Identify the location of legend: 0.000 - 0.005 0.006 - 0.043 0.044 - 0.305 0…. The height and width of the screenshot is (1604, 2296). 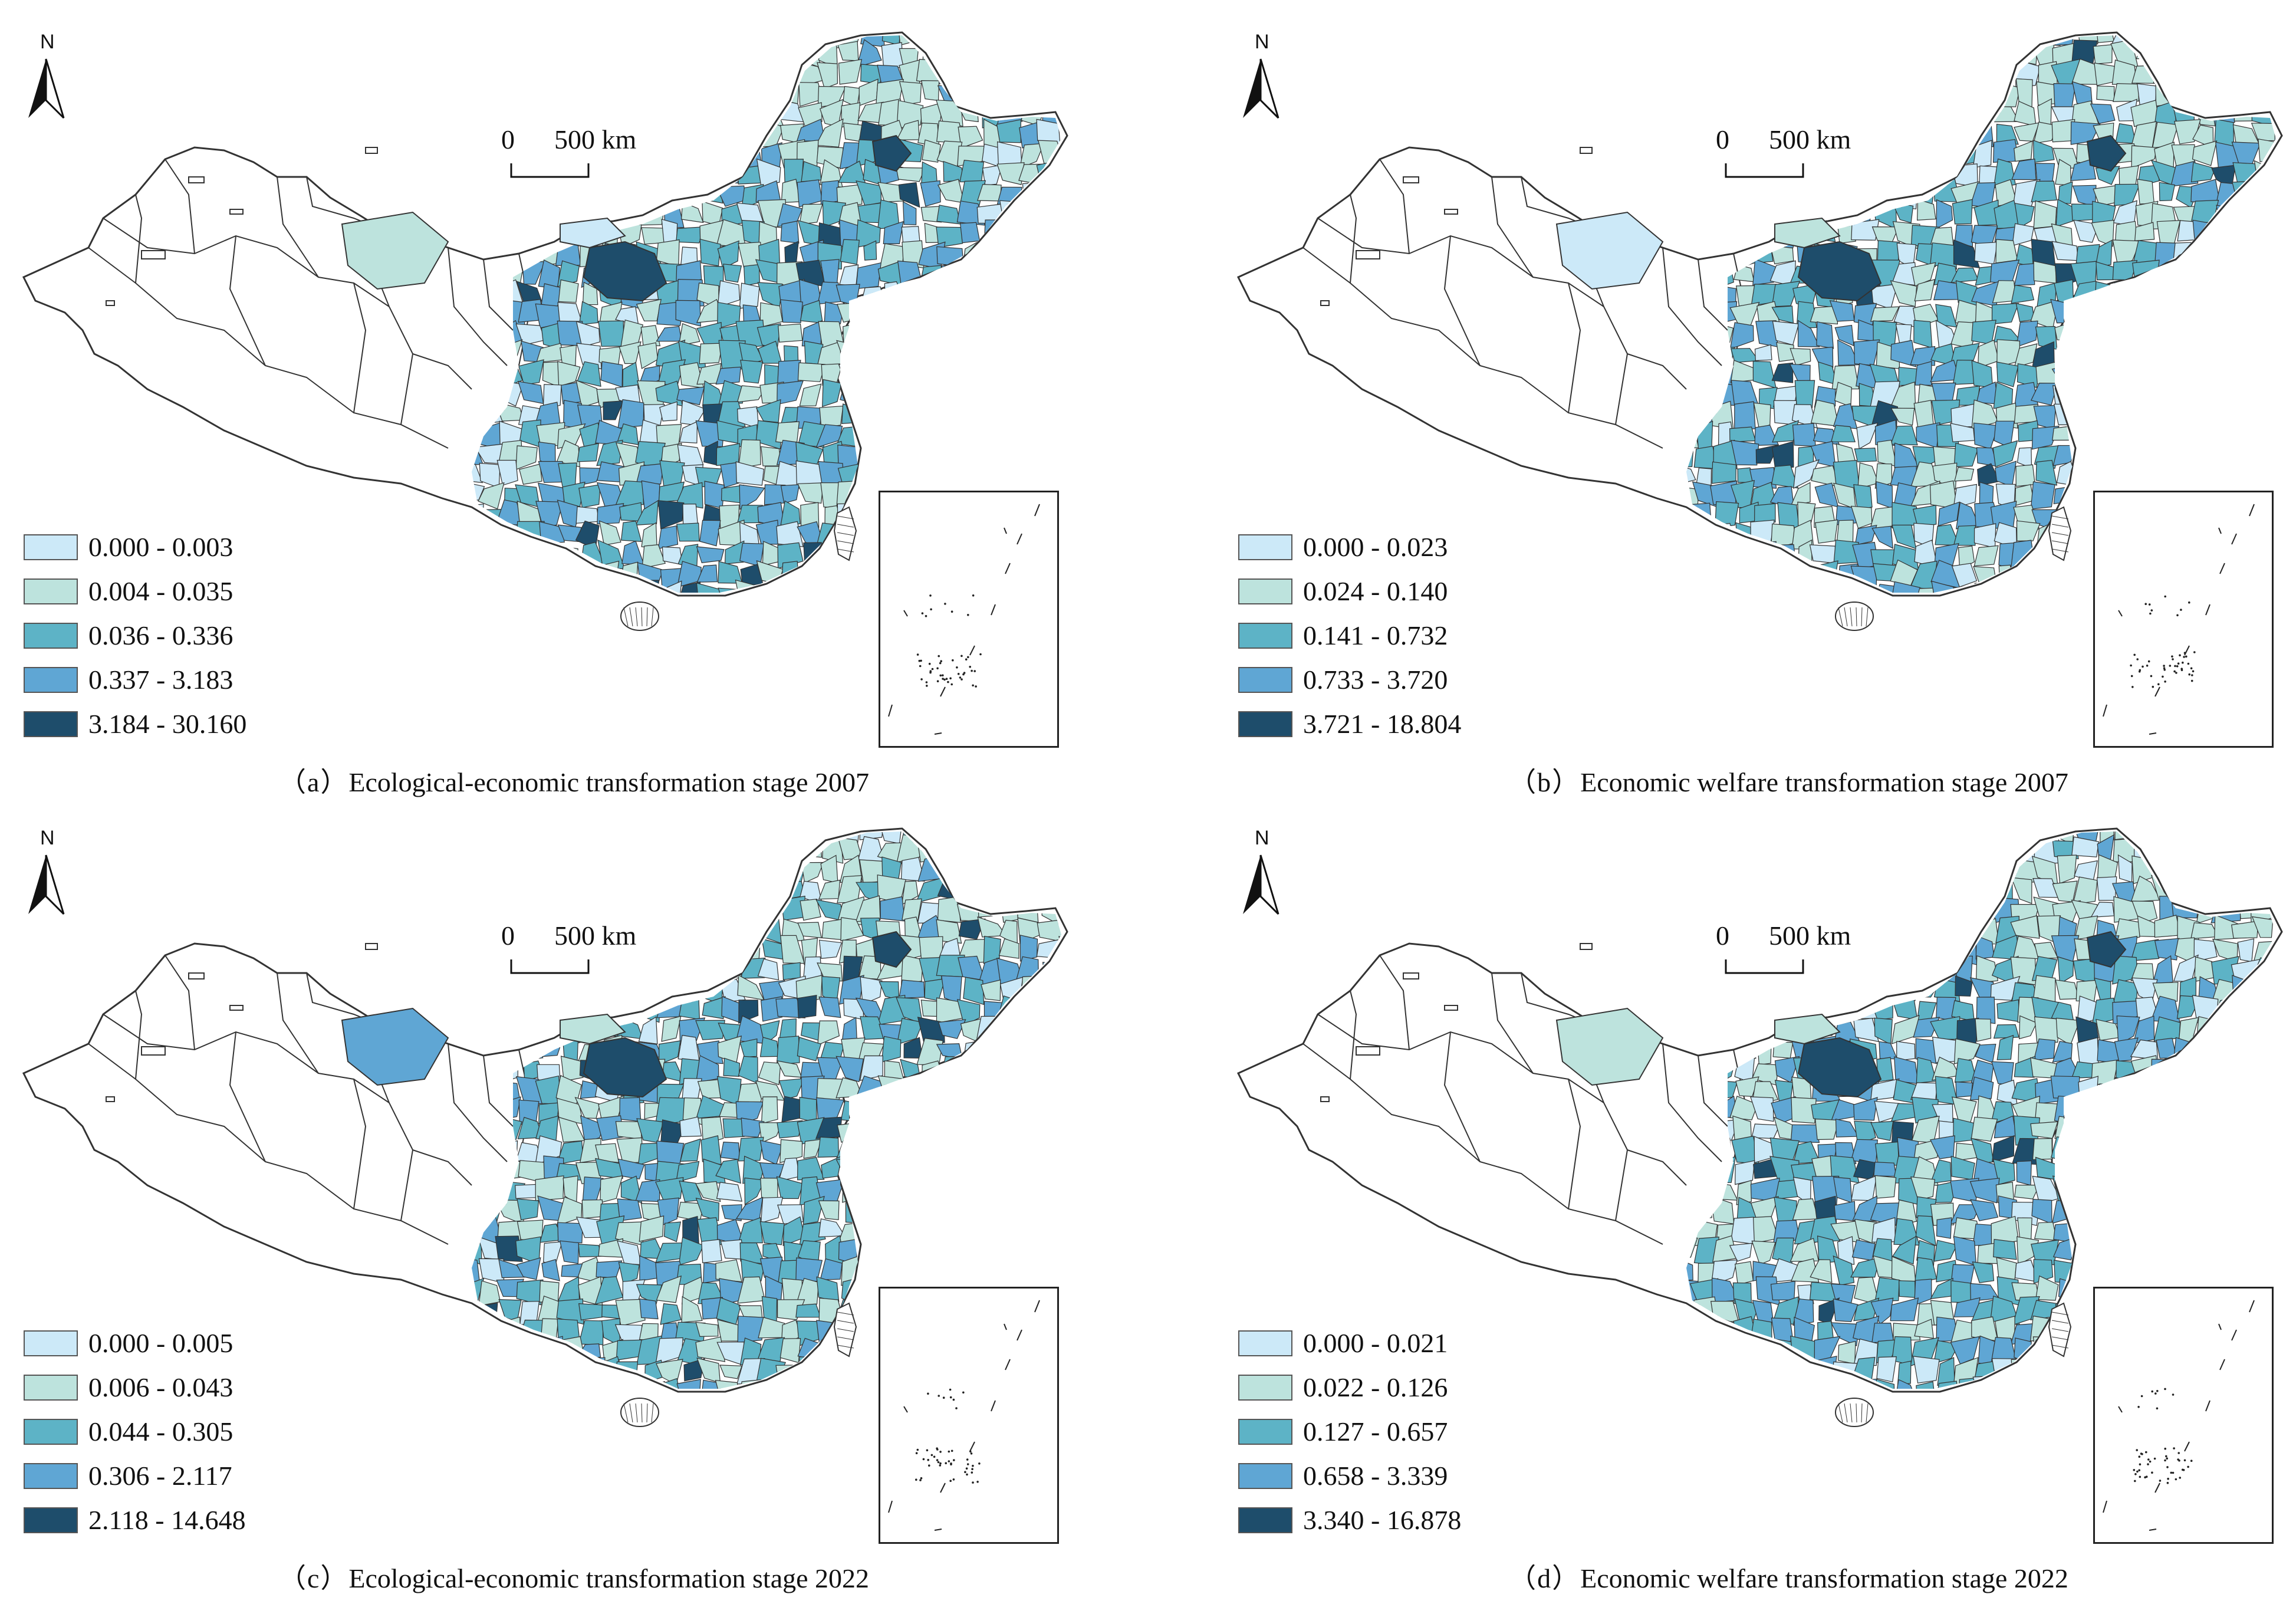
(189, 1438).